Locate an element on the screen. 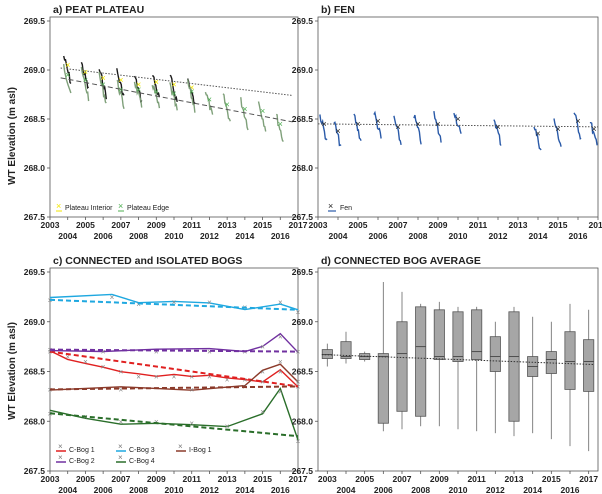  box-2009 is located at coordinates (439, 364).